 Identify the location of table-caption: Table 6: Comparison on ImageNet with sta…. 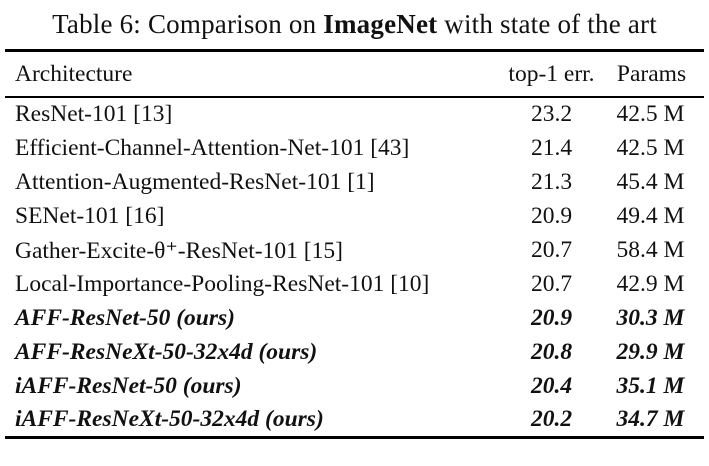
(354, 20).